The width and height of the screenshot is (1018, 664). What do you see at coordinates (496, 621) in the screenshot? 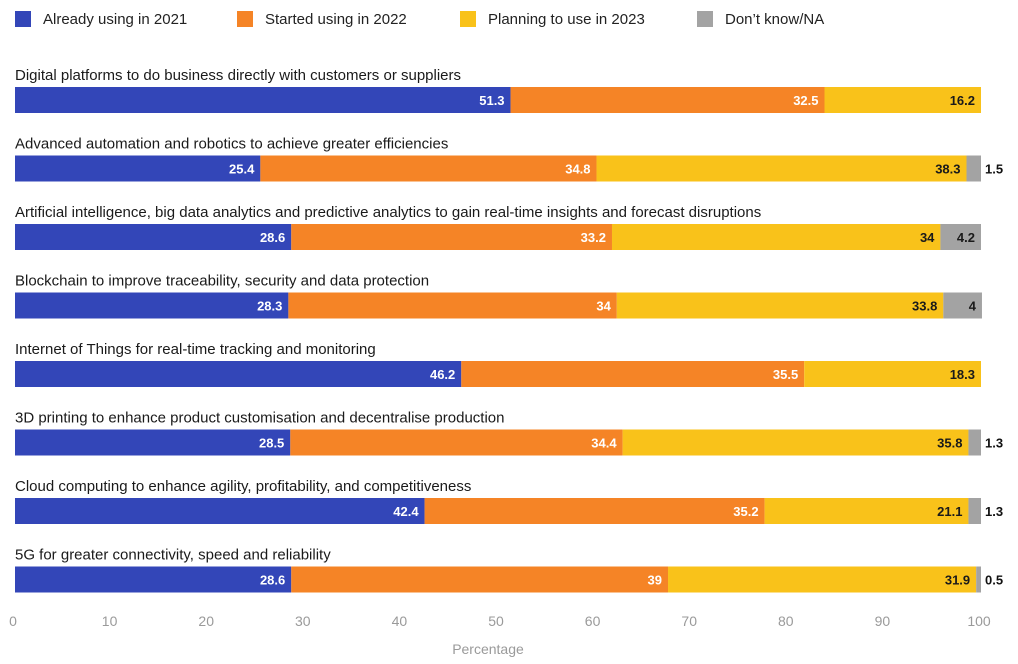
I see `x-tick-label: 50` at bounding box center [496, 621].